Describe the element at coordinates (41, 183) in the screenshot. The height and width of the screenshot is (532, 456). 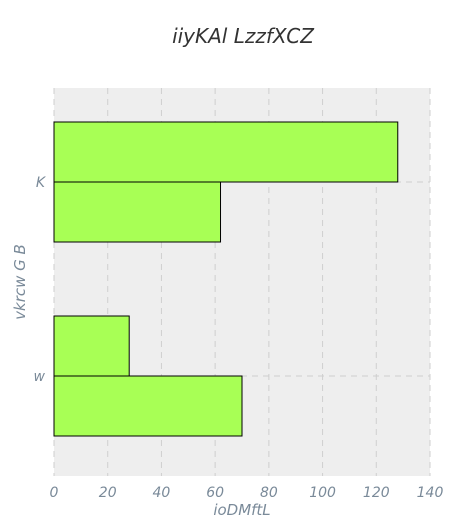
I see `y-tick-label: K` at that location.